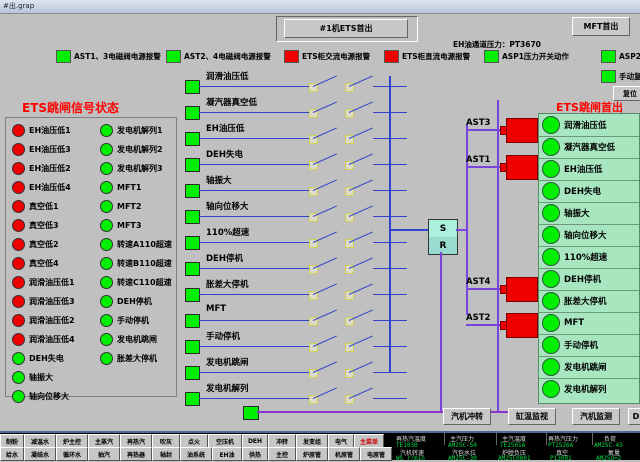 Image resolution: width=640 pixels, height=462 pixels. I want to click on taskbar-button: 再热器, so click(136, 454).